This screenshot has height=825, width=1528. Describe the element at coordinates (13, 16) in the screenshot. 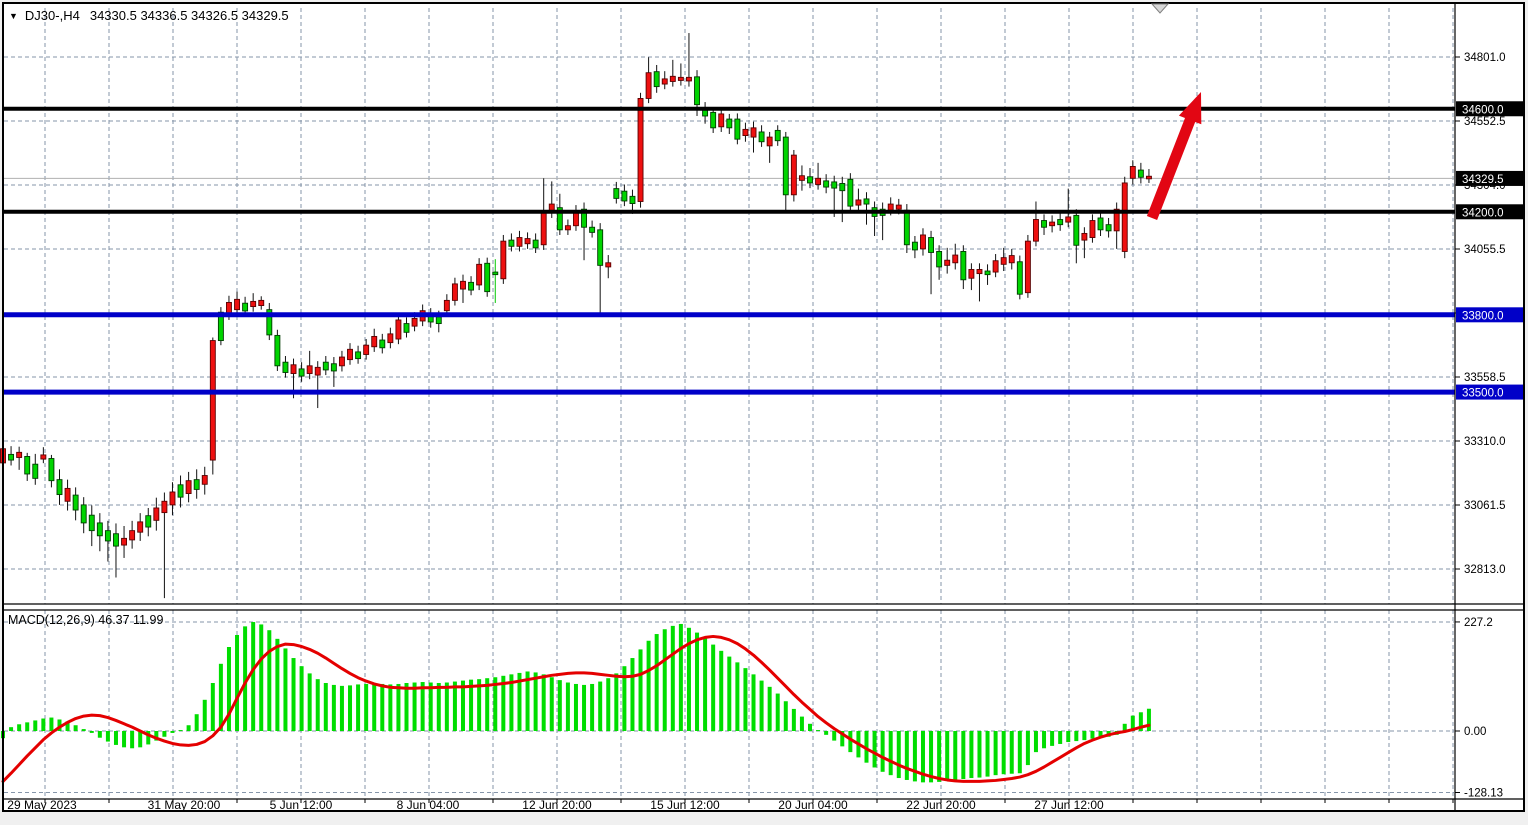

I see `symbol-dropdown-icon: ▼` at that location.